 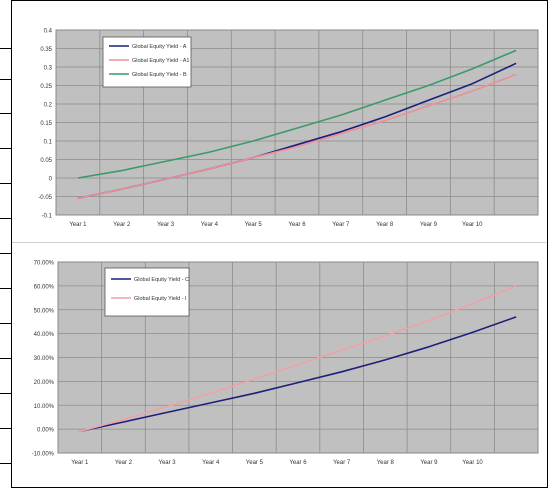 I want to click on y-tick-label: 40.00%, so click(x=44, y=335).